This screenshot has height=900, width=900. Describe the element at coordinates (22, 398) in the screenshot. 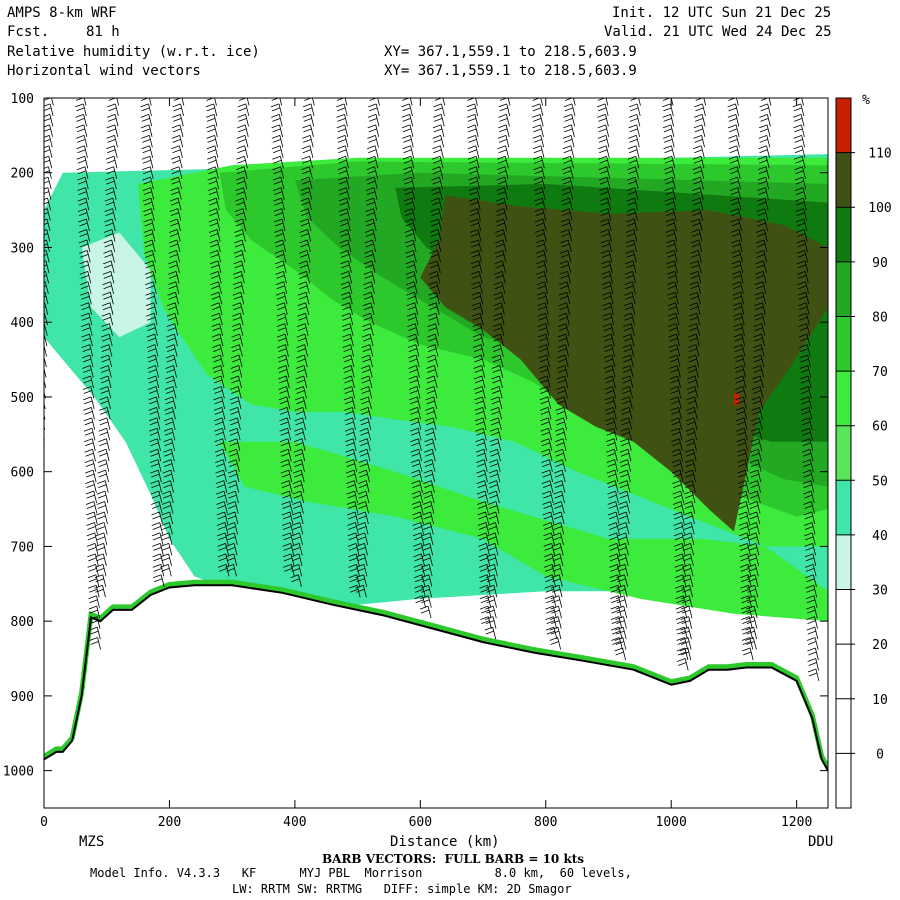

I see `y-tick-label: 500` at that location.